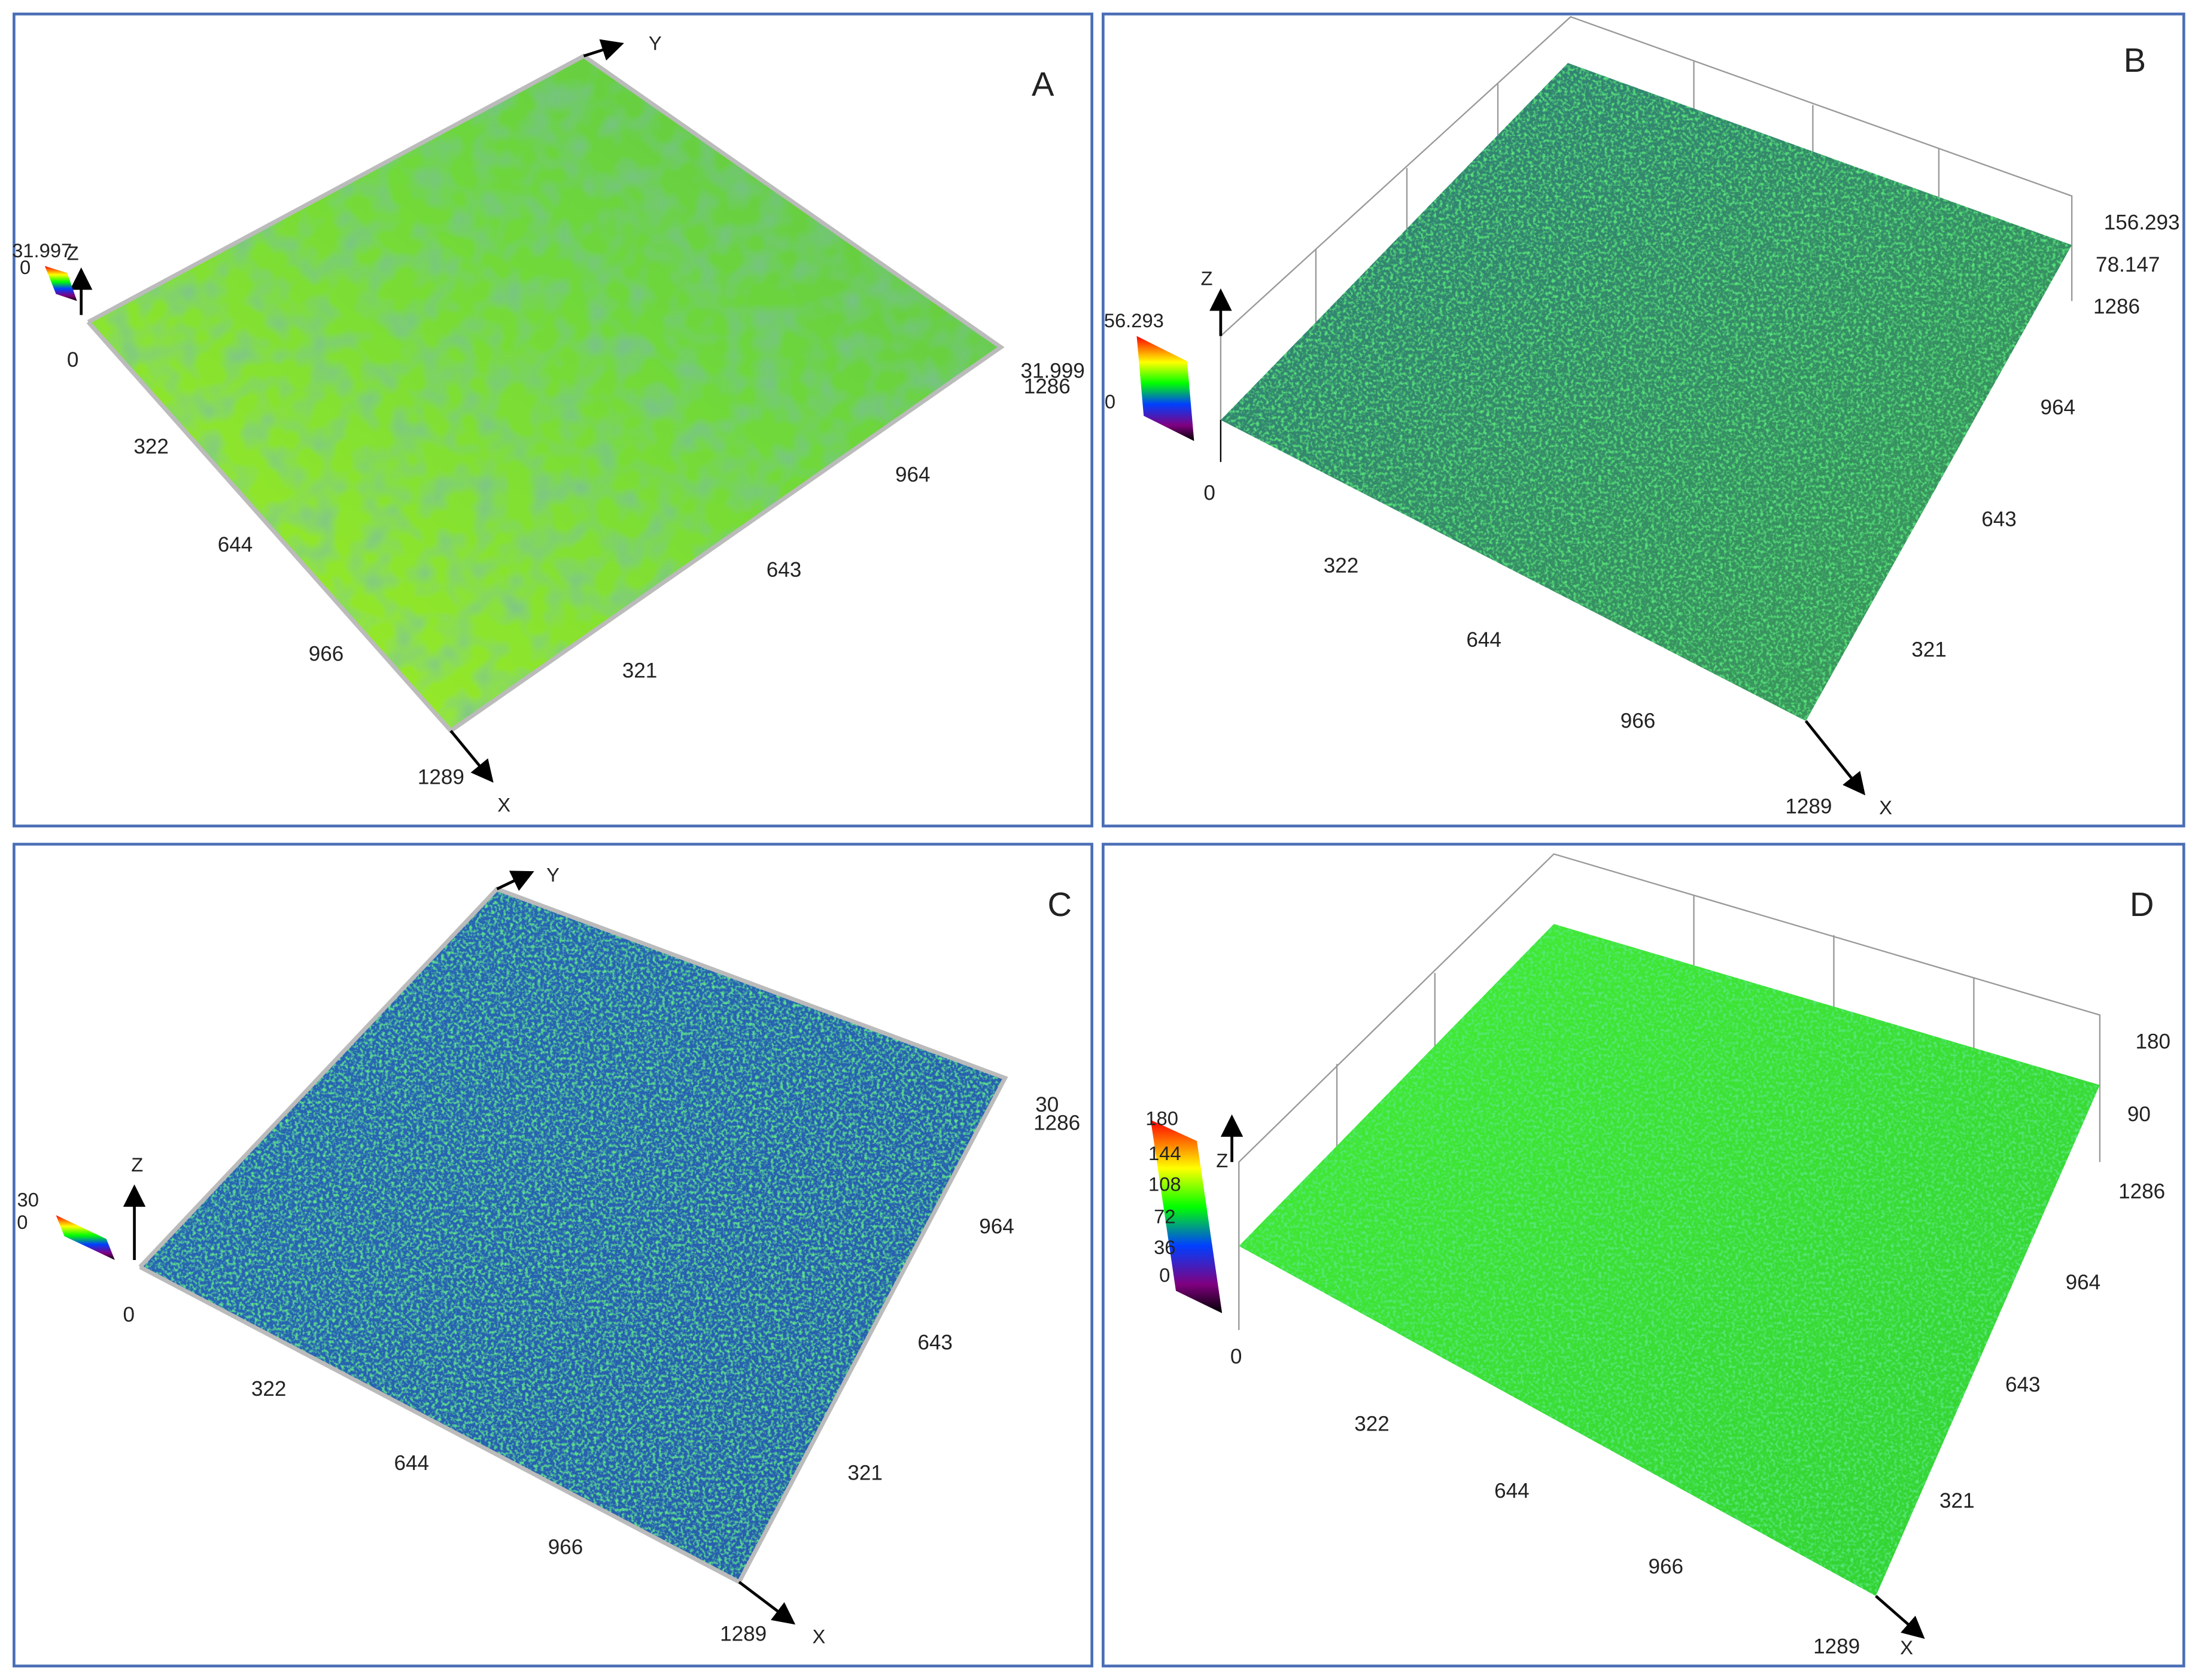 Image resolution: width=2195 pixels, height=1680 pixels. What do you see at coordinates (2142, 904) in the screenshot?
I see `panel-label: D` at bounding box center [2142, 904].